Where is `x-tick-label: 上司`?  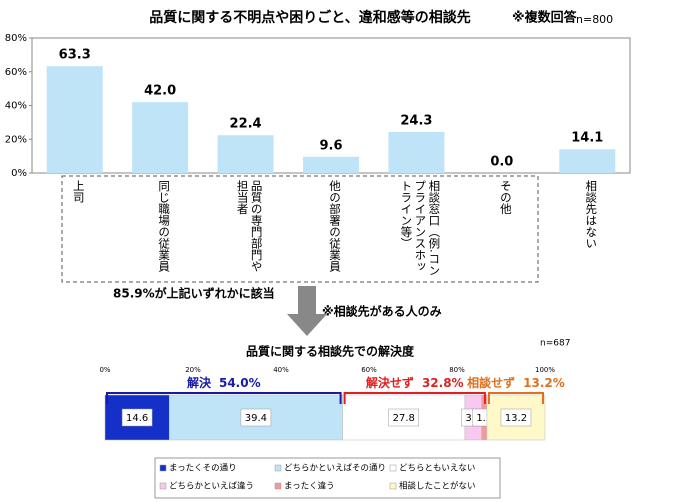
x-tick-label: 上司 is located at coordinates (78, 191).